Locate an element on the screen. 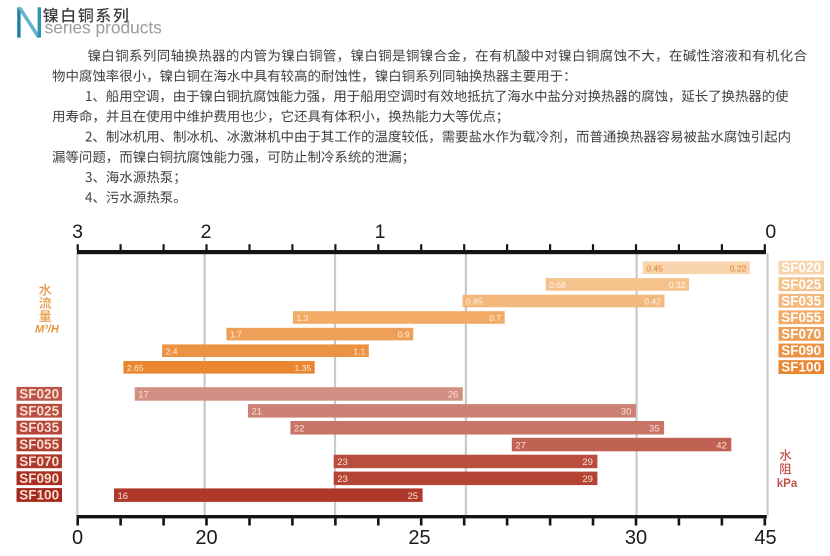 Image resolution: width=830 pixels, height=556 pixels. svg-text: 1.7 is located at coordinates (236, 335).